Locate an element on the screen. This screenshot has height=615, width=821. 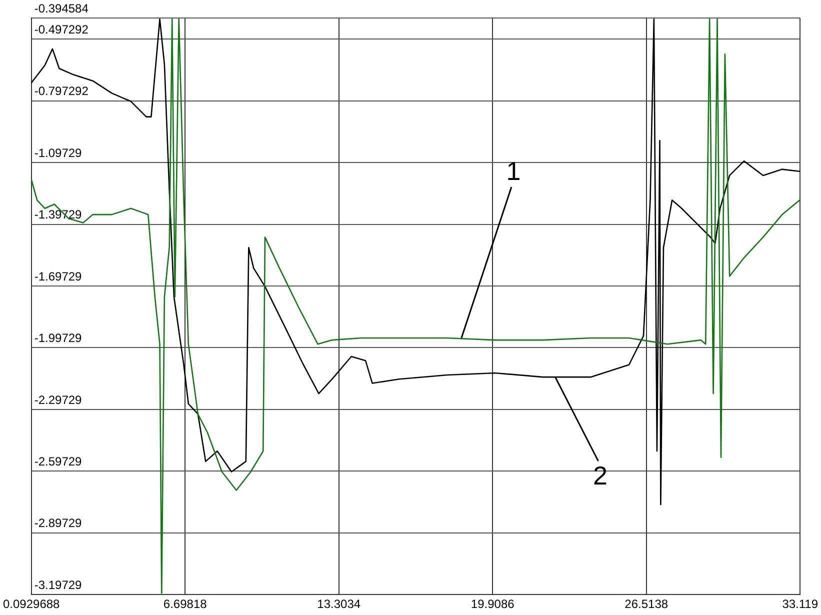
annotation: 1 is located at coordinates (513, 171).